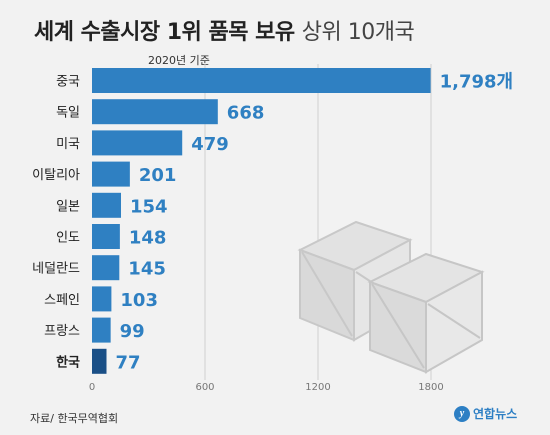  Describe the element at coordinates (476, 82) in the screenshot. I see `value-label: 1,798개` at that location.